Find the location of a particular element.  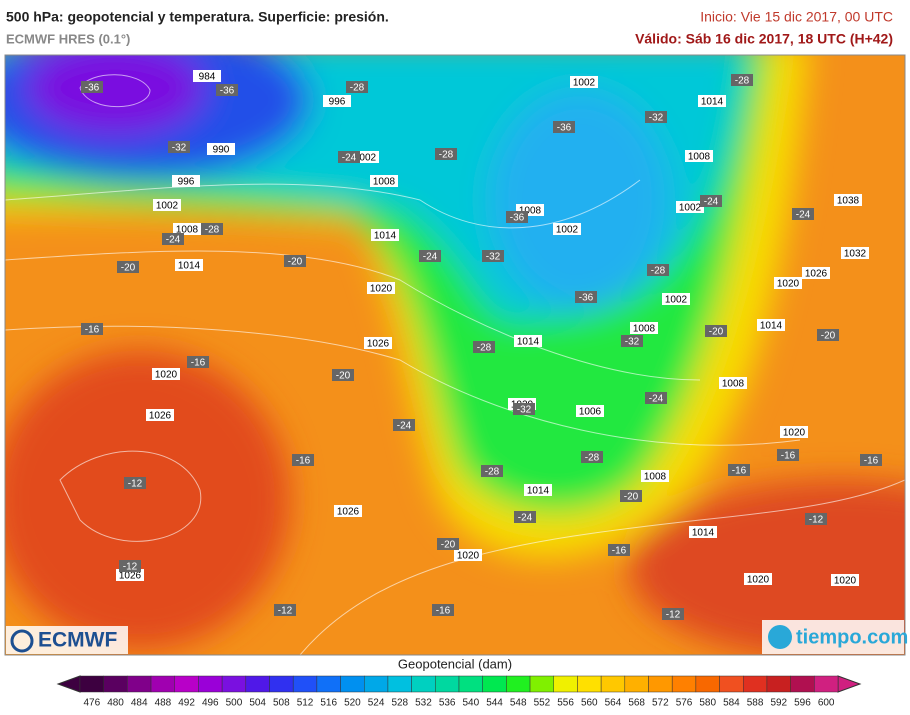

colorbar-tick-label: 520 is located at coordinates (352, 703).